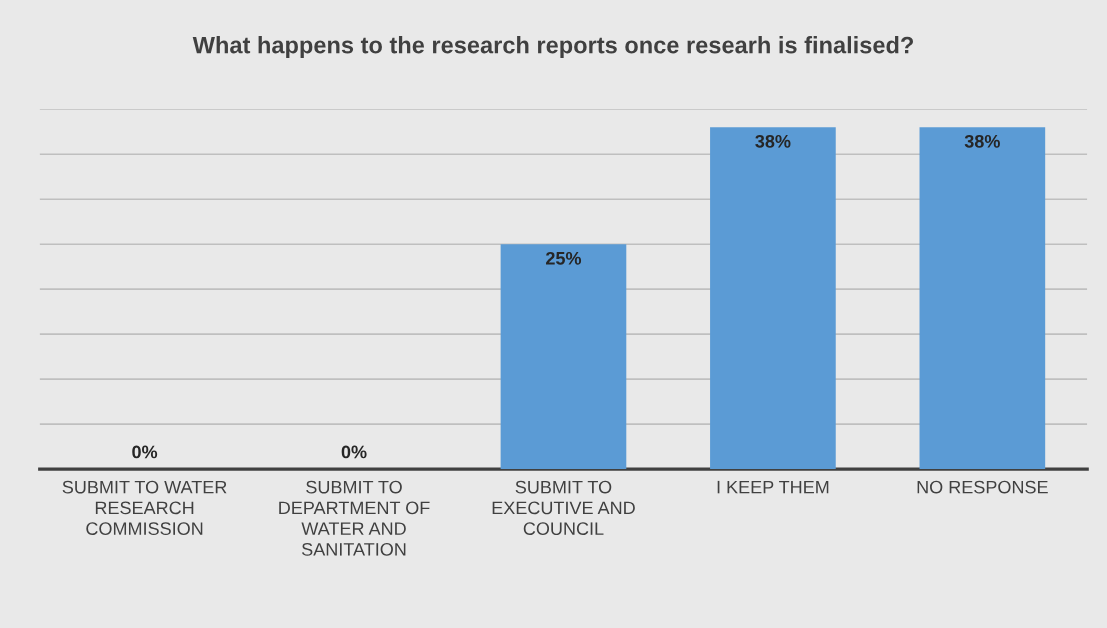 This screenshot has height=628, width=1107. I want to click on x-tick-label: SUBMIT TO DEPARTMENT OF WATER AND SANITATION, so click(354, 518).